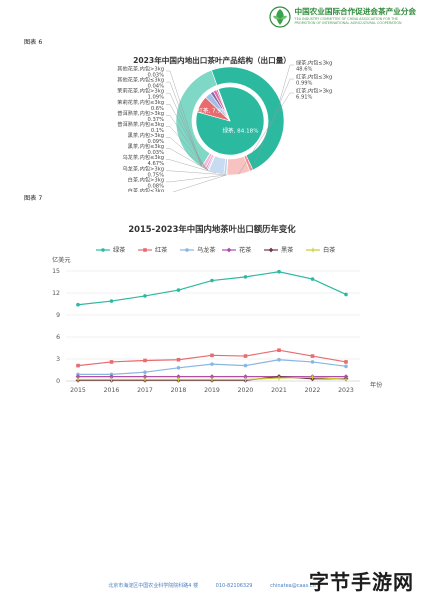 This screenshot has width=424, height=600. I want to click on ring-slice-label-7: 黑茶,内包≤3kg, so click(146, 146).